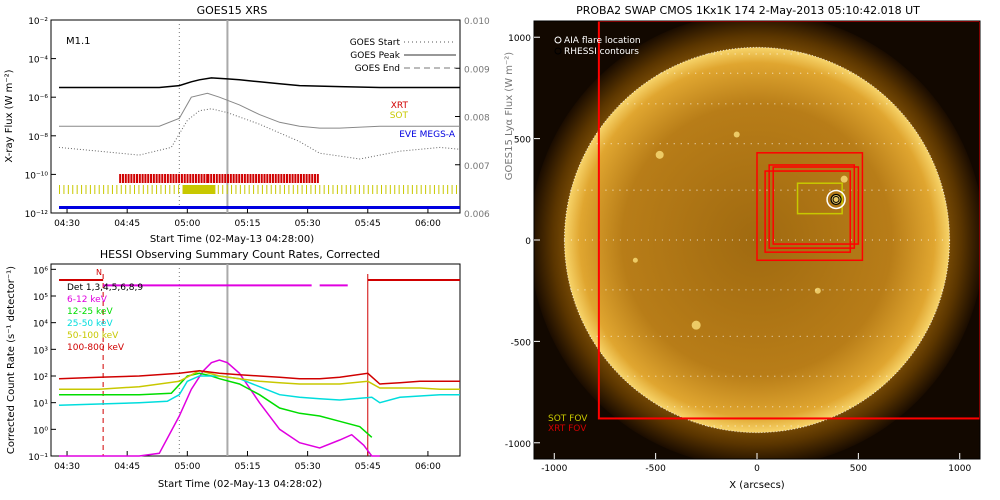 This screenshot has width=1000, height=500. What do you see at coordinates (90, 324) in the screenshot?
I see `hessi-legend-entry: 25-50 keV` at bounding box center [90, 324].